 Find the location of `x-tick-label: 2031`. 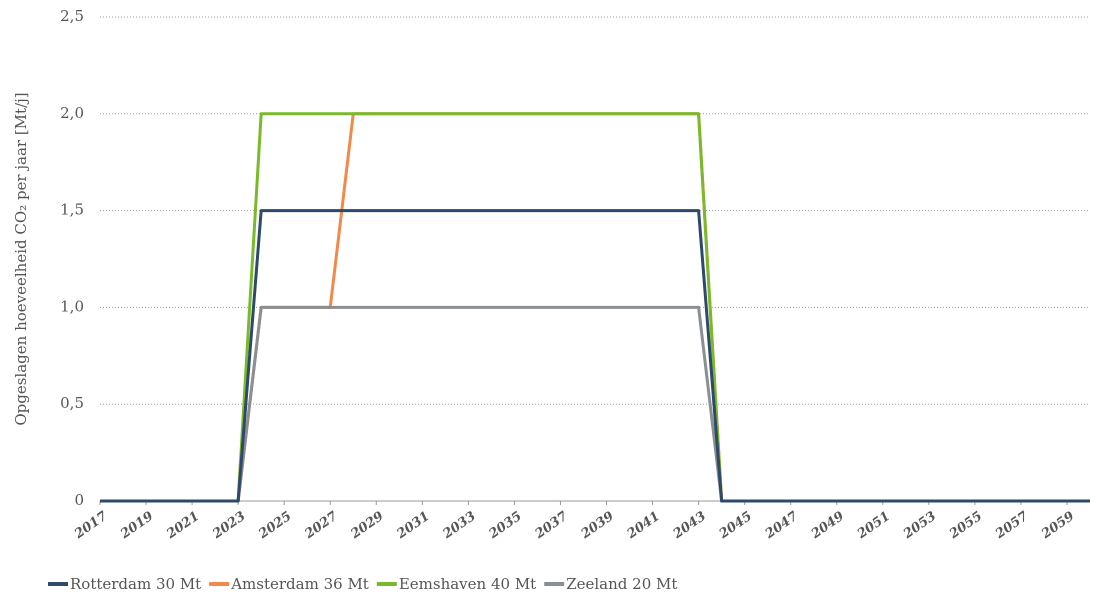

x-tick-label: 2031 is located at coordinates (413, 526).